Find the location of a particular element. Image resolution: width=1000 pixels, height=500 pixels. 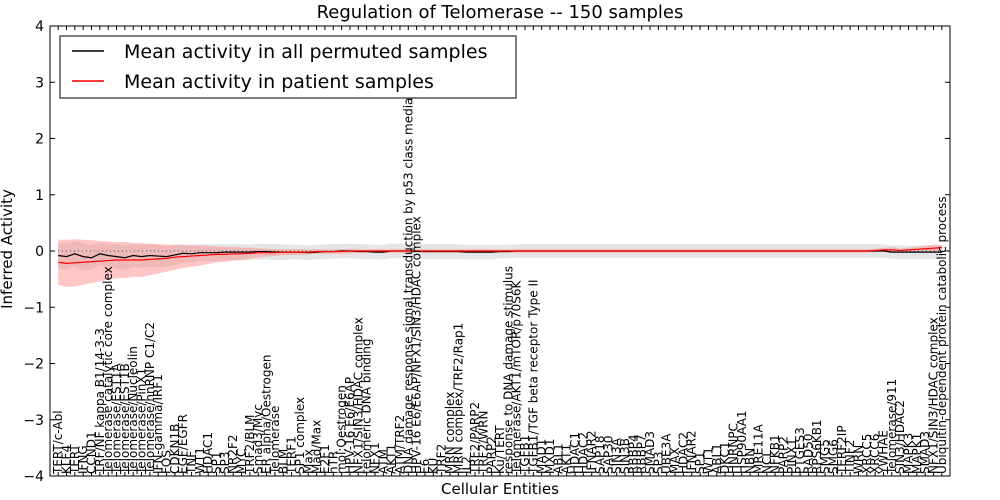

category-label: MAX is located at coordinates (675, 460).